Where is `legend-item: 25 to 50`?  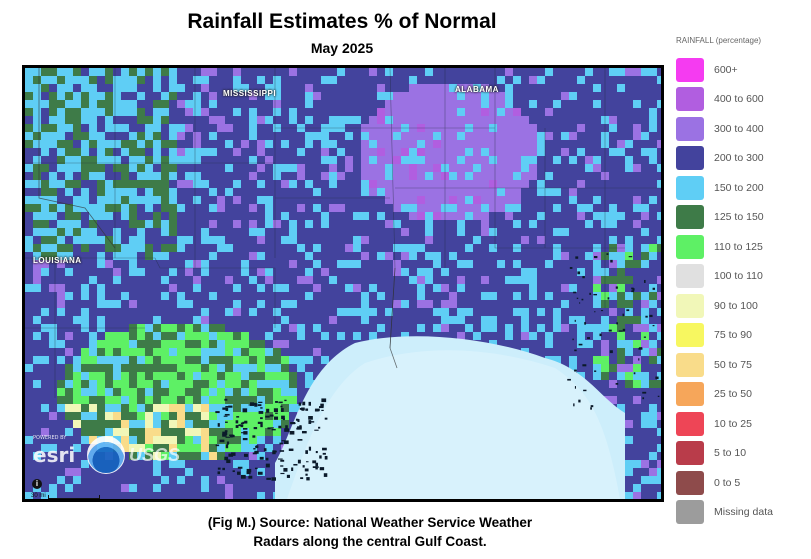 legend-item: 25 to 50 is located at coordinates (741, 395).